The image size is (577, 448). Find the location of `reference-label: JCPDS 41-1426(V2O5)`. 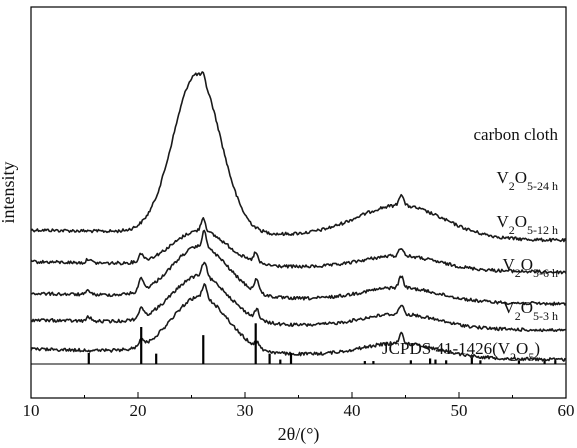

reference-label: JCPDS 41-1426(V2O5) is located at coordinates (461, 351).